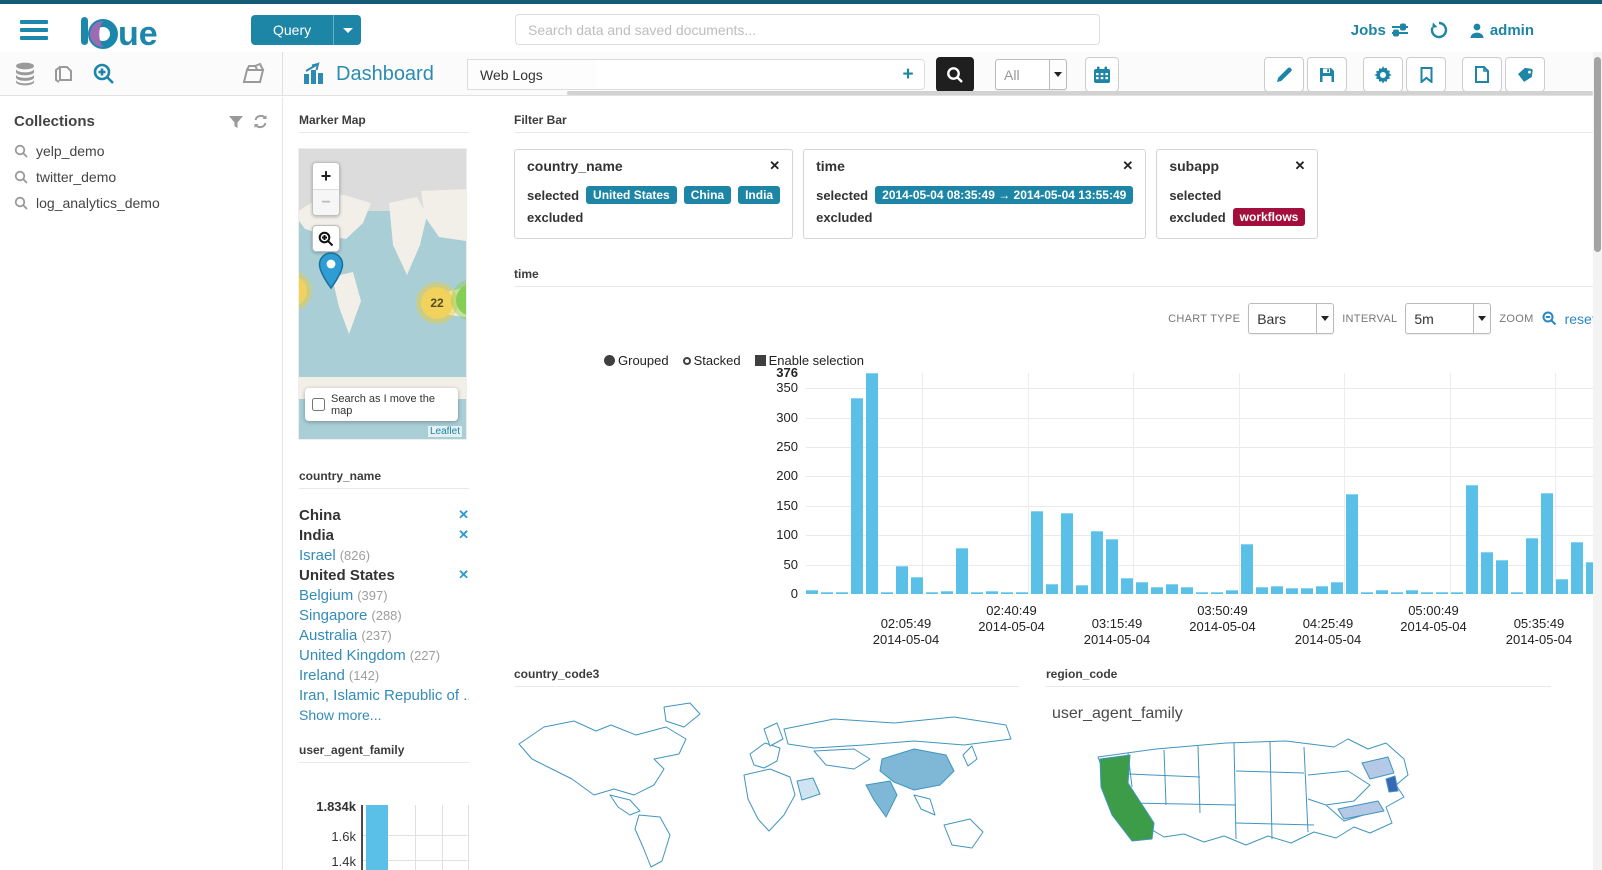 The image size is (1602, 870). Describe the element at coordinates (326, 595) in the screenshot. I see `facet-item-label: Belgium` at that location.